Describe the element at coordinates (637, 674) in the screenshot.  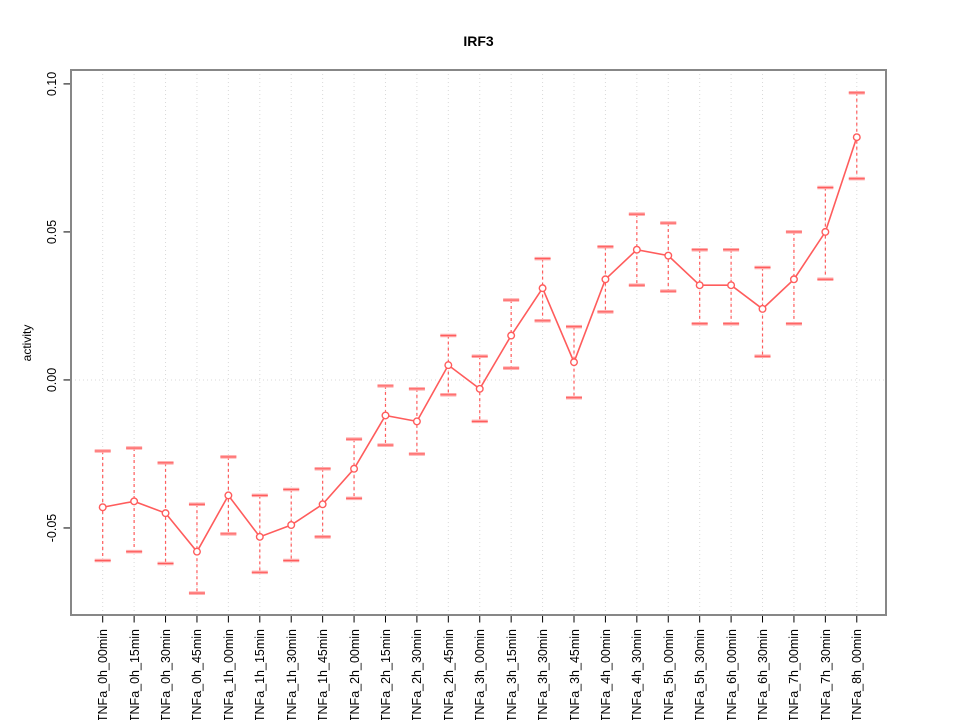
I see `x-tick-label: TNFa_4h_30min` at that location.